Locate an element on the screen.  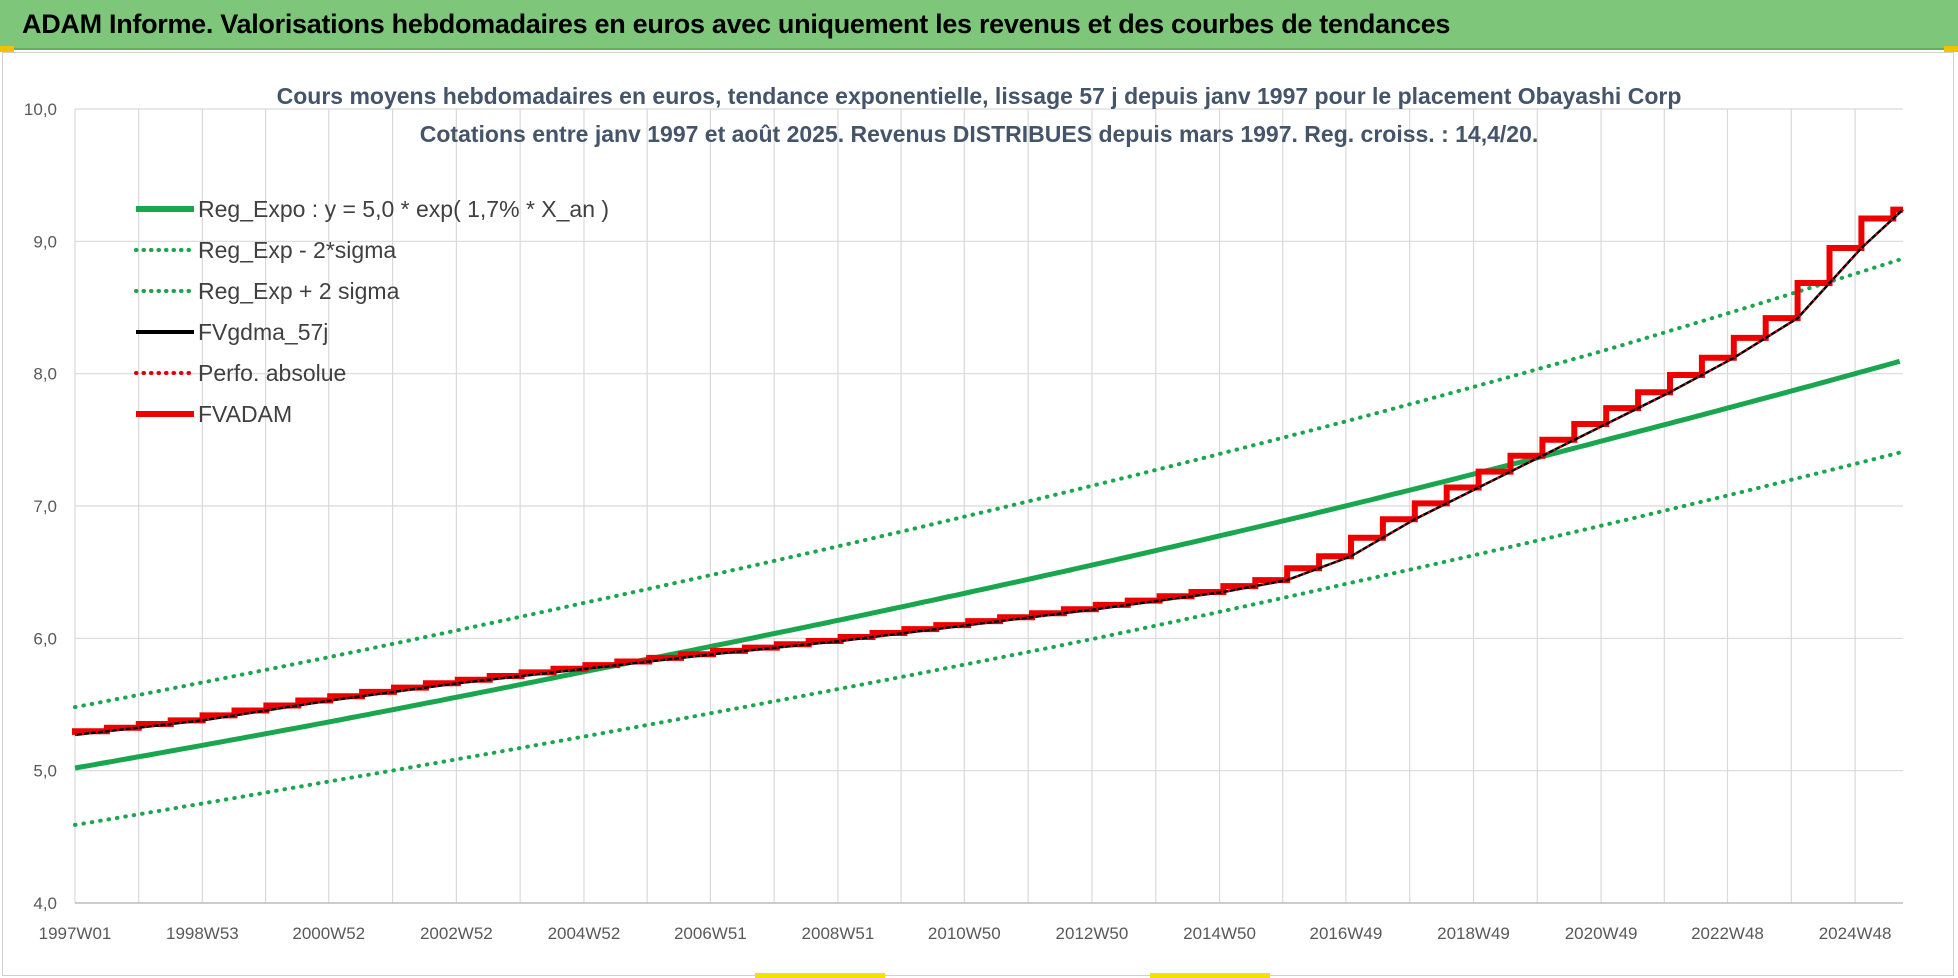
y-tick-label: 5,0 is located at coordinates (45, 771).